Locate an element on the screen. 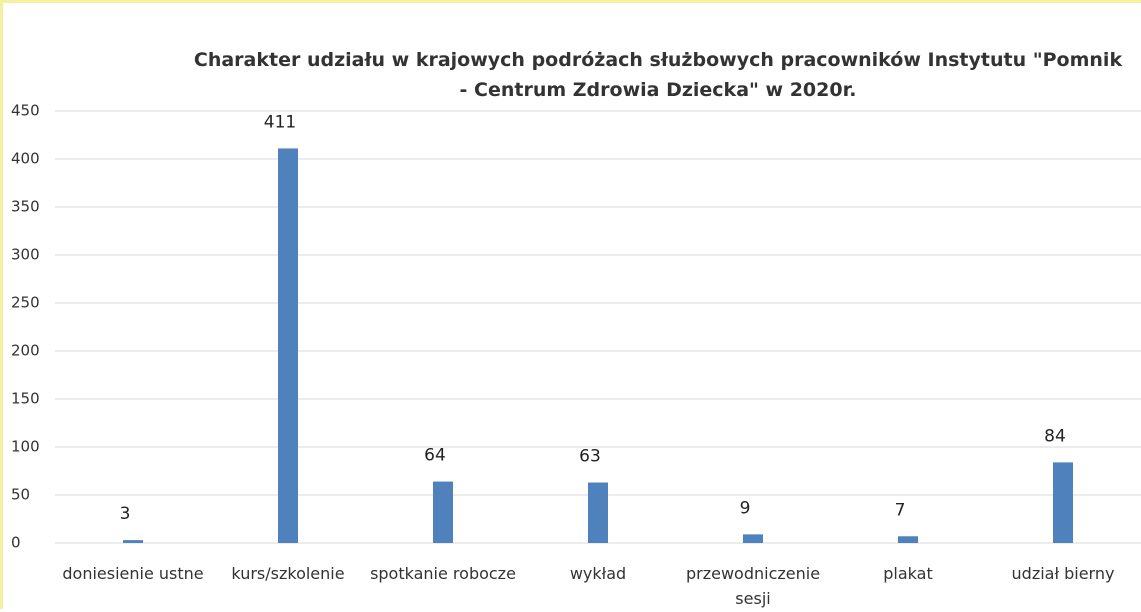  x-tick-label: przewodniczenie sesji is located at coordinates (753, 586).